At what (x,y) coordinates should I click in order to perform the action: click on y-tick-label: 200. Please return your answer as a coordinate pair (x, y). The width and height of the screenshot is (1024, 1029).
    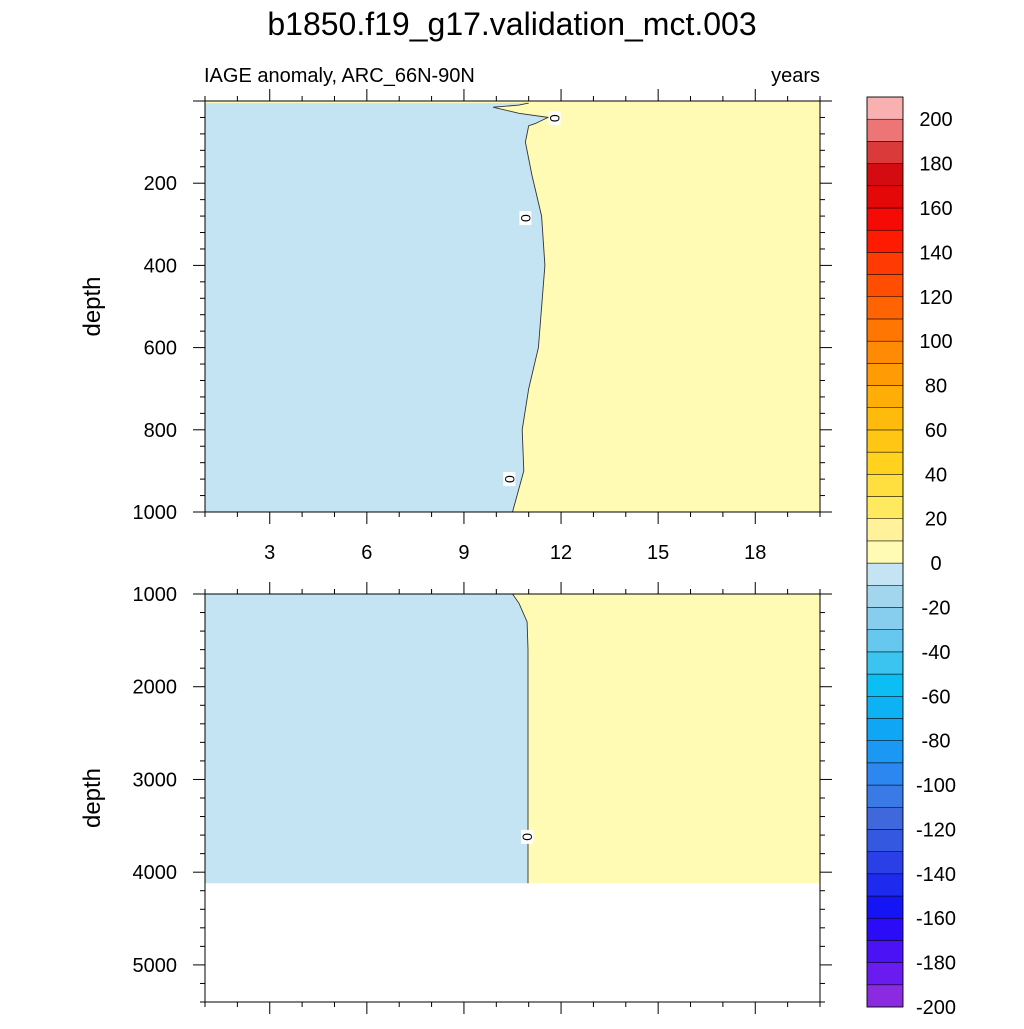
    Looking at the image, I should click on (160, 184).